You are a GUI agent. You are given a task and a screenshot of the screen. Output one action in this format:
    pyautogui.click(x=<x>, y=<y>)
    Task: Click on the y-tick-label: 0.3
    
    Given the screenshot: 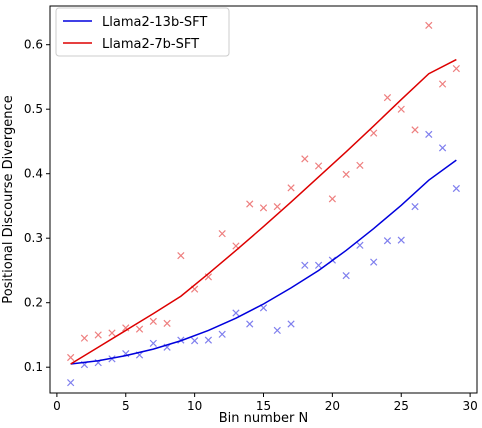 What is the action you would take?
    pyautogui.click(x=33, y=238)
    